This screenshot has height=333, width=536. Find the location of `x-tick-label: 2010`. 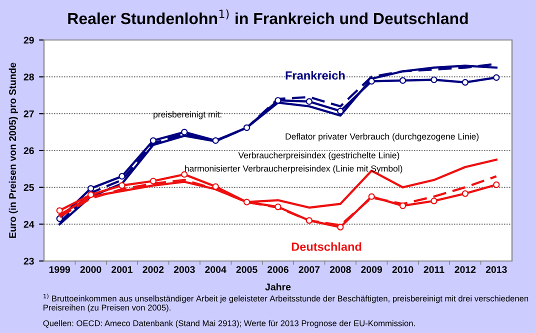

x-tick-label: 2010 is located at coordinates (403, 269).